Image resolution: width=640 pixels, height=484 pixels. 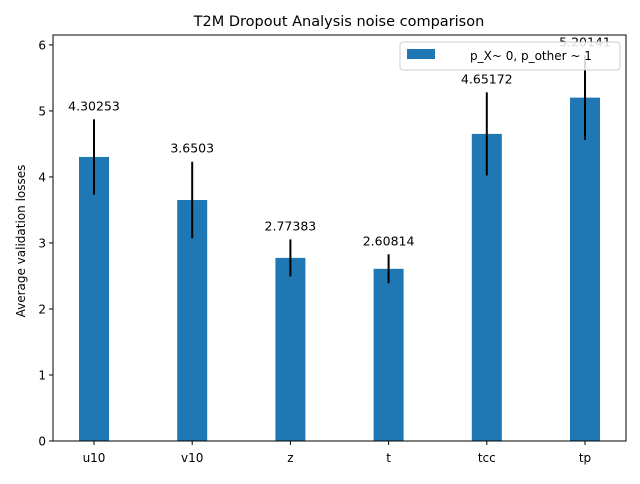 I want to click on value-label: 4.65172, so click(x=487, y=78).